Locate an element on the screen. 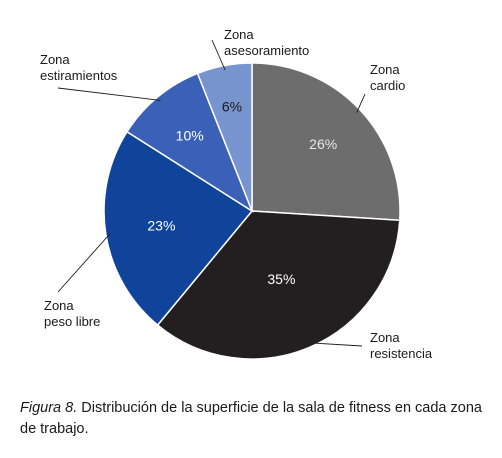 The height and width of the screenshot is (458, 502). label-zona-estiramientos: Zona estiramientos is located at coordinates (79, 67).